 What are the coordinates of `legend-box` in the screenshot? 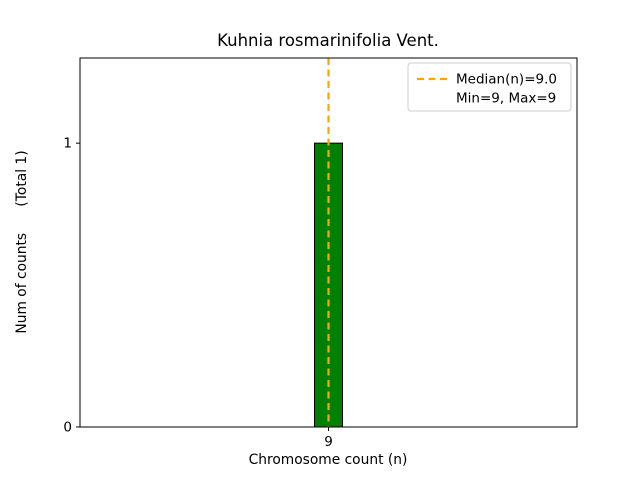 It's located at (489, 87).